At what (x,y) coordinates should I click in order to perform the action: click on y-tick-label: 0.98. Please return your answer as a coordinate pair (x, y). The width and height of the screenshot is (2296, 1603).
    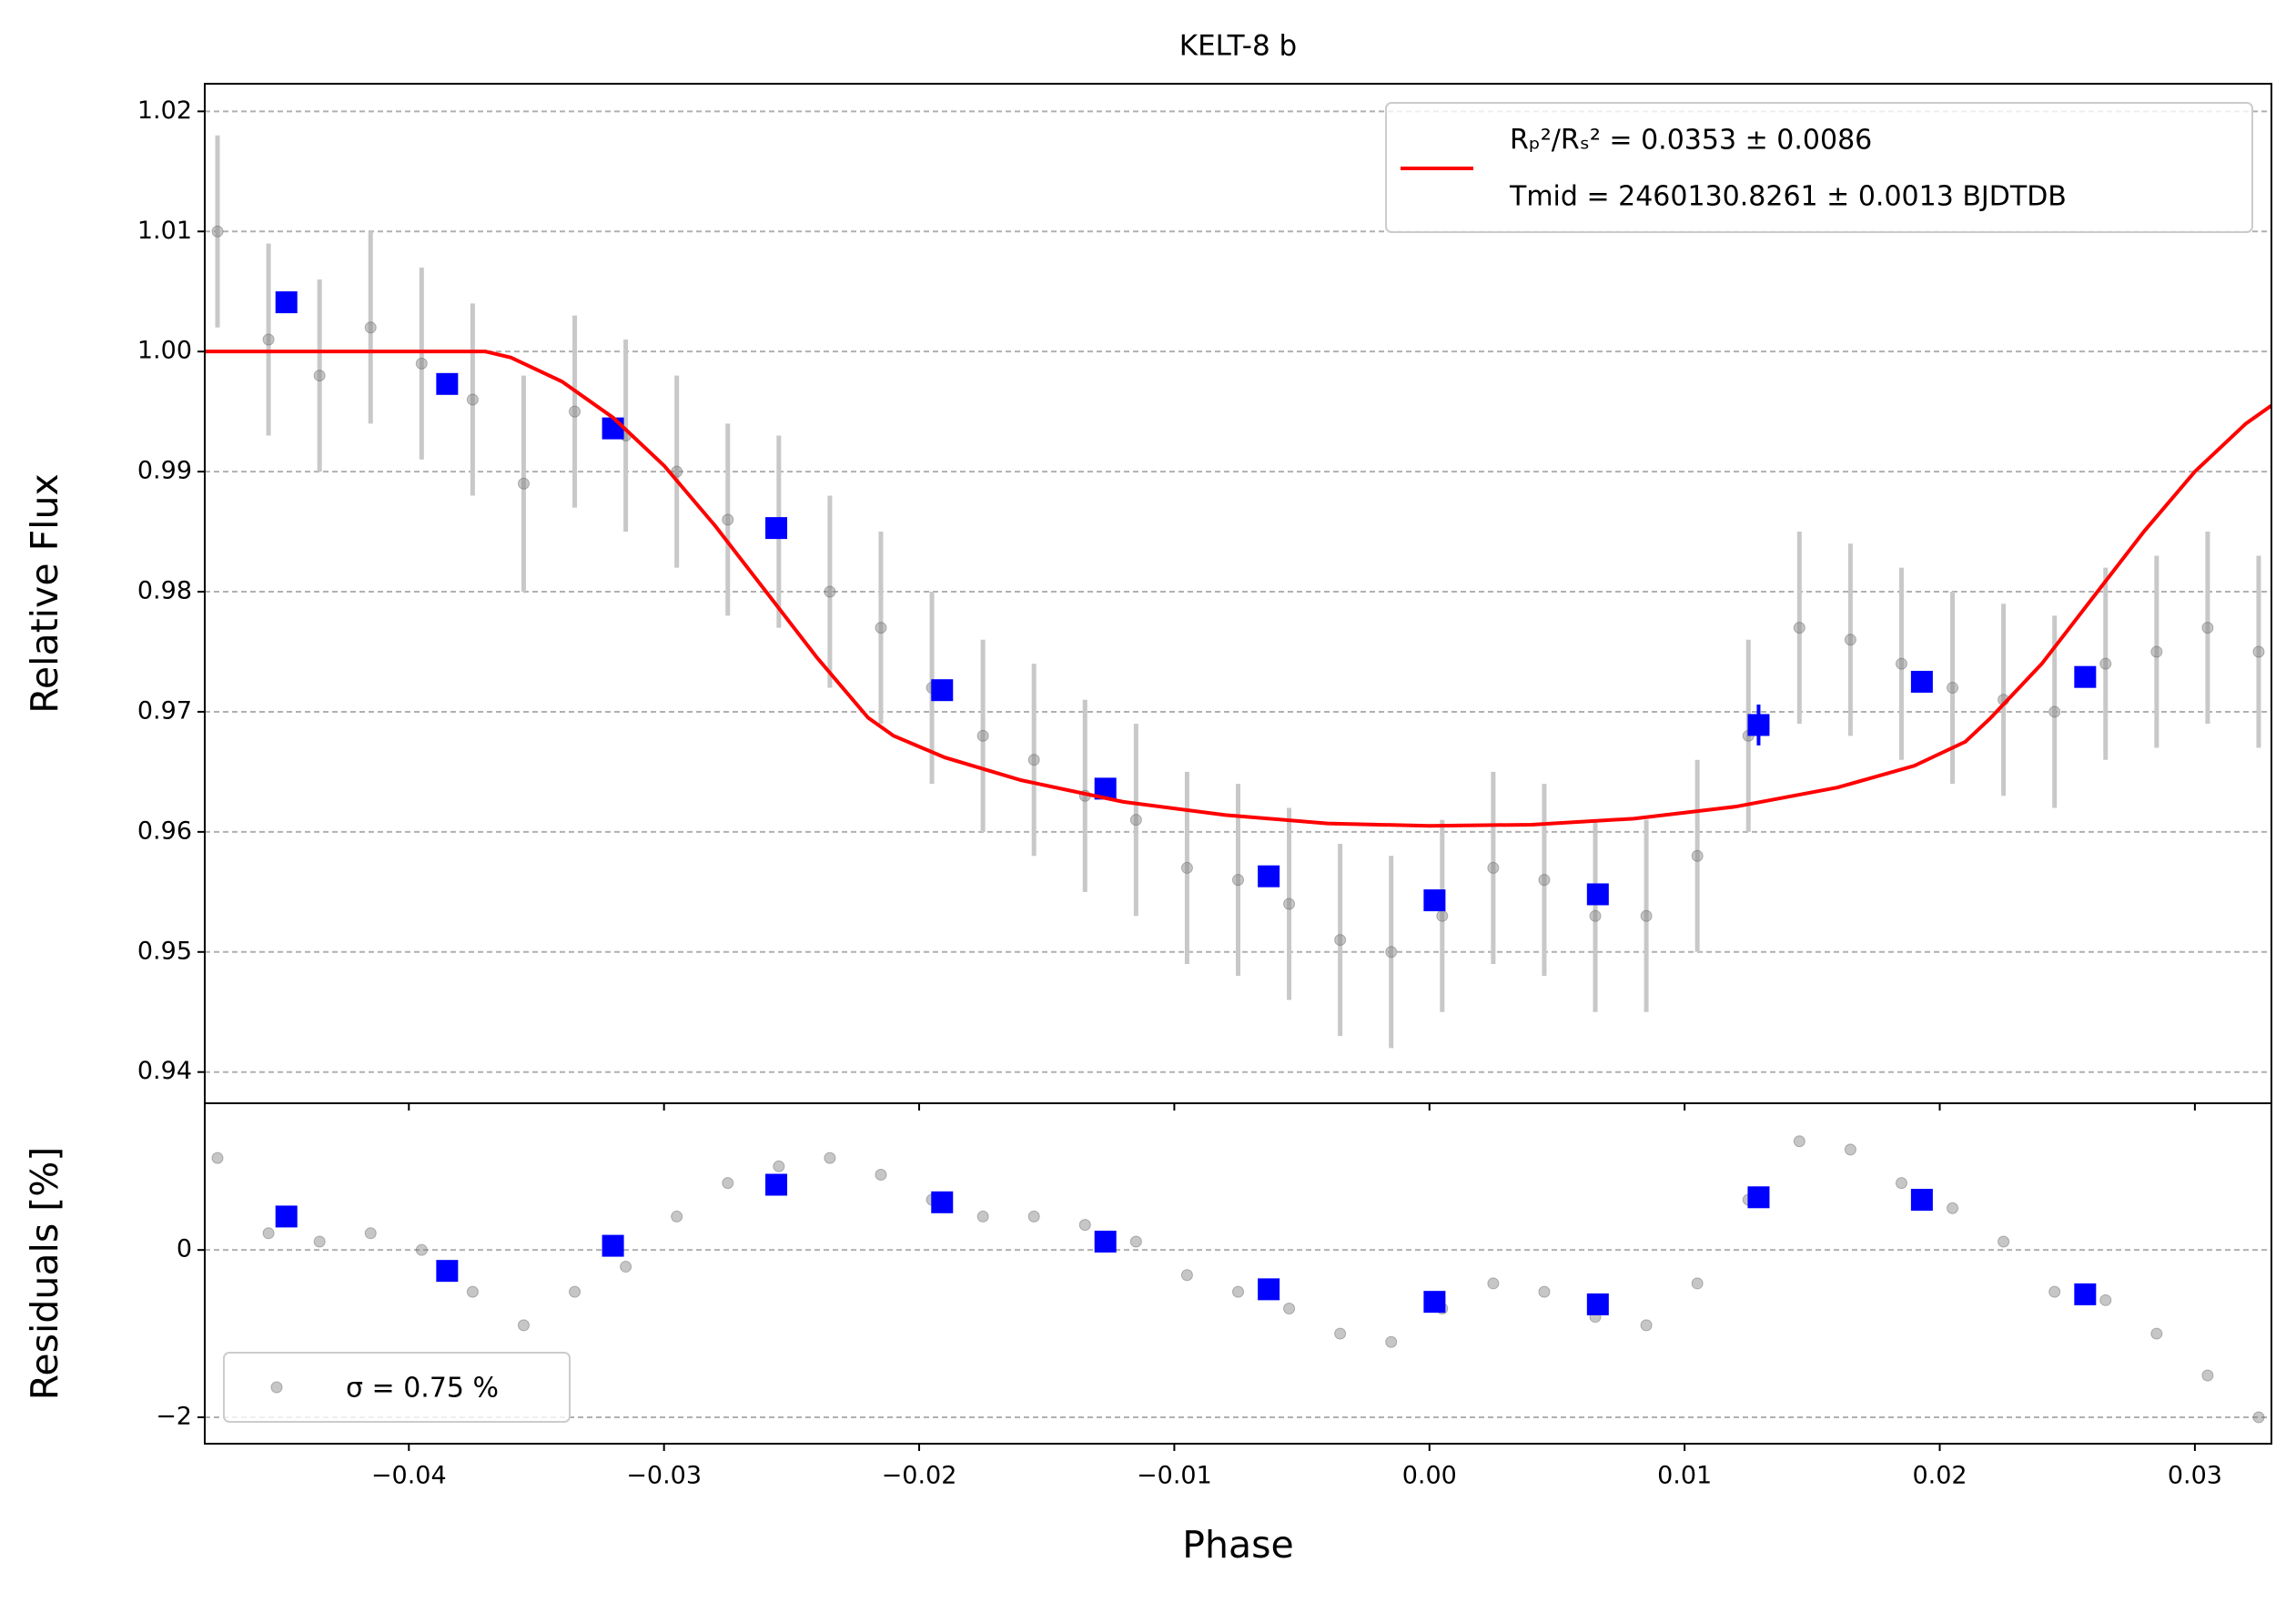
    Looking at the image, I should click on (164, 591).